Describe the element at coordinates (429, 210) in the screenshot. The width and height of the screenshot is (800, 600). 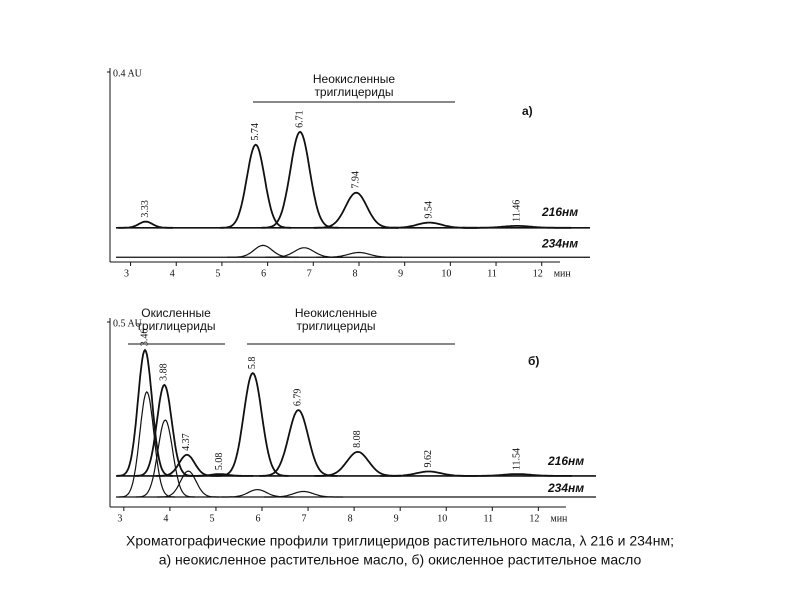
I see `peak-label: 9.54` at that location.